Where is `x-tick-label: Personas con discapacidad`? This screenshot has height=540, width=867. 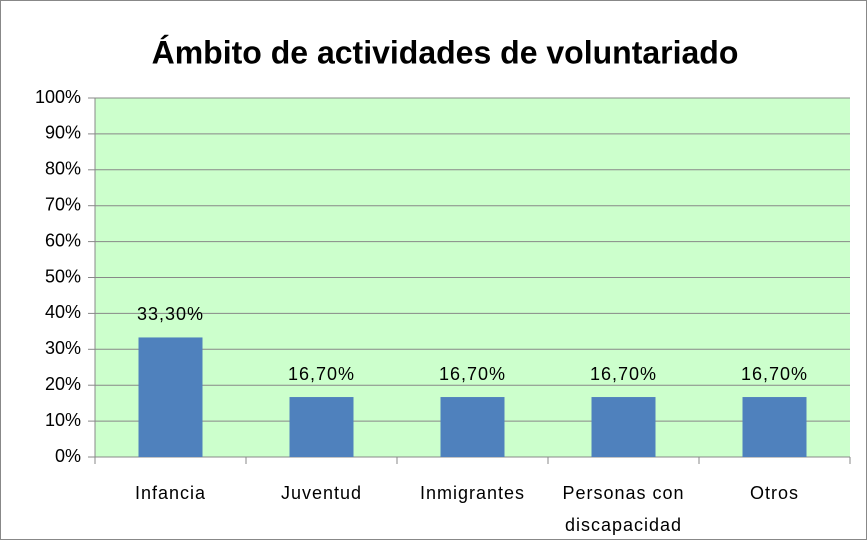
x-tick-label: Personas con discapacidad is located at coordinates (623, 509).